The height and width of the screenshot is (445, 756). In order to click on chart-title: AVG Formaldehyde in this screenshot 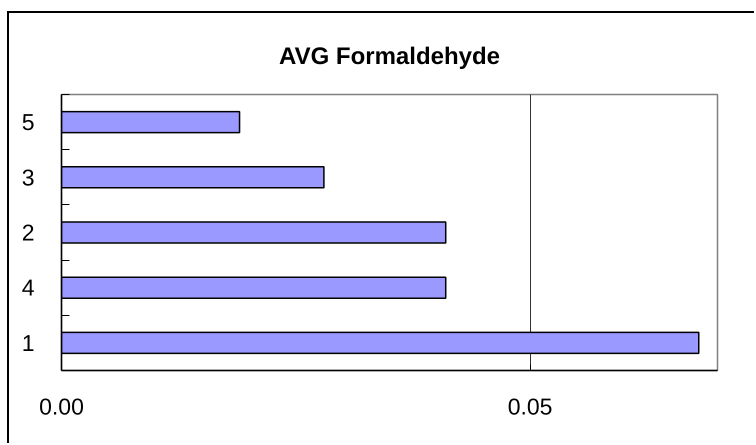, I will do `click(389, 56)`.